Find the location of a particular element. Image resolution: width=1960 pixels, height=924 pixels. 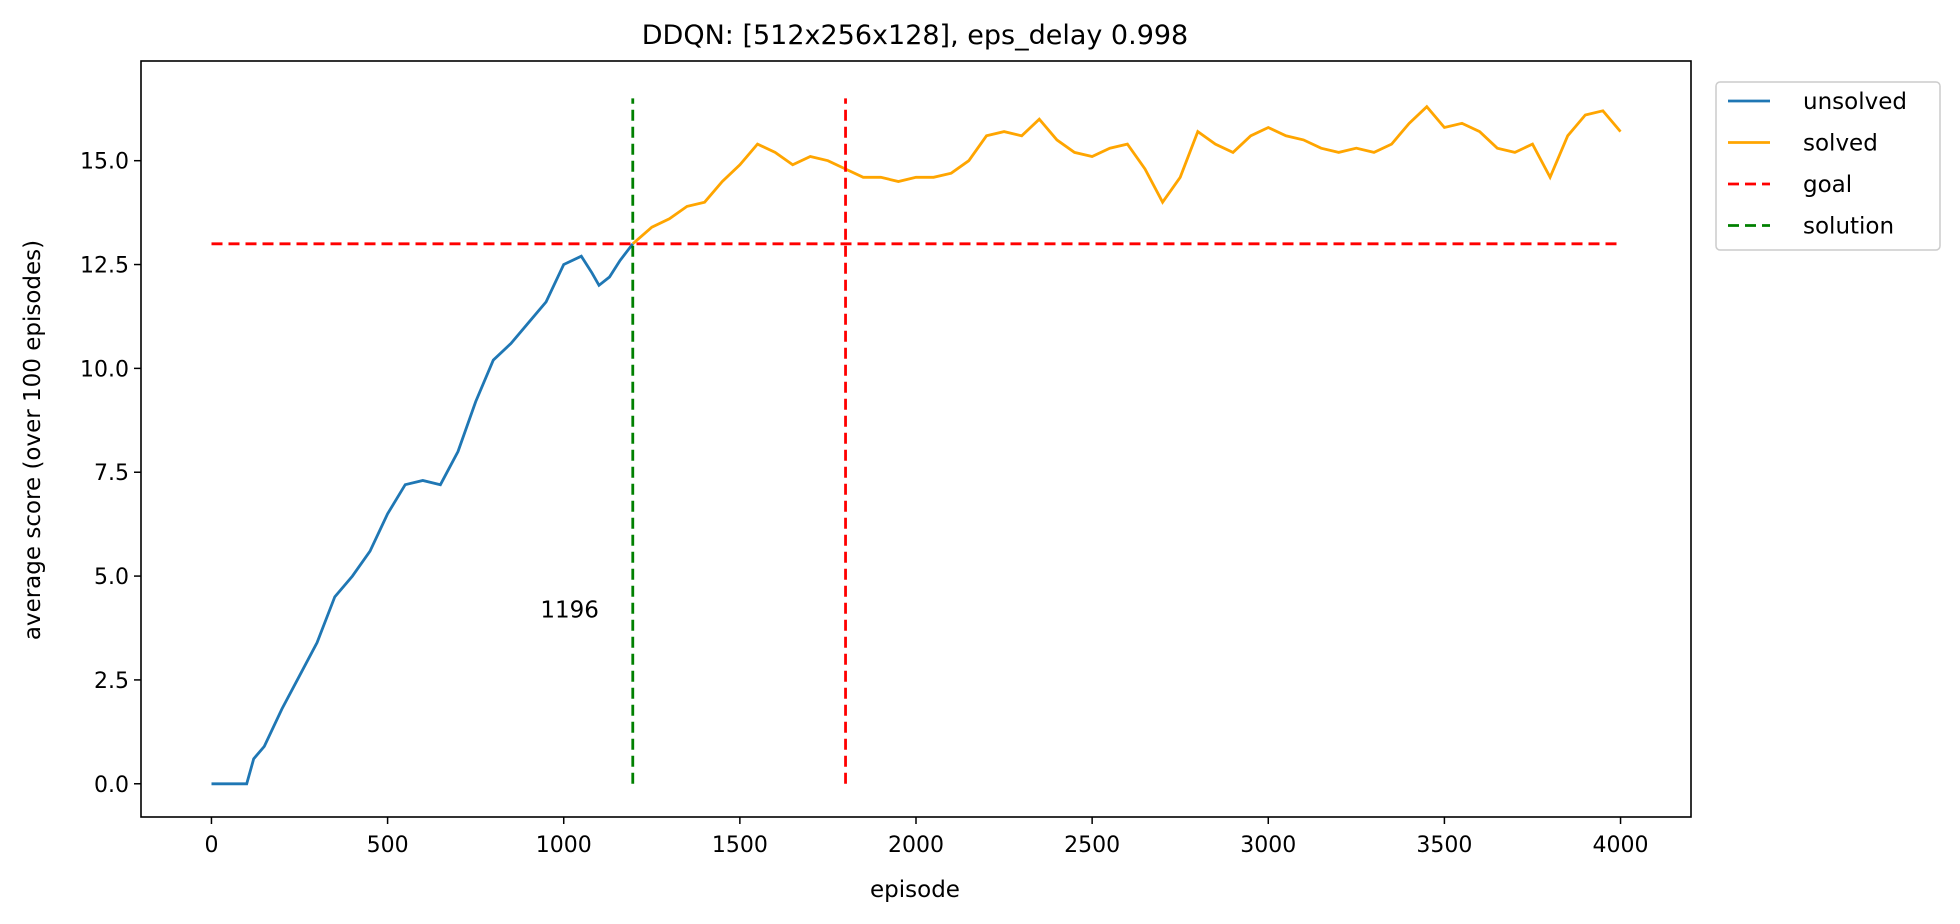

x-tick-label: 500 is located at coordinates (388, 845).